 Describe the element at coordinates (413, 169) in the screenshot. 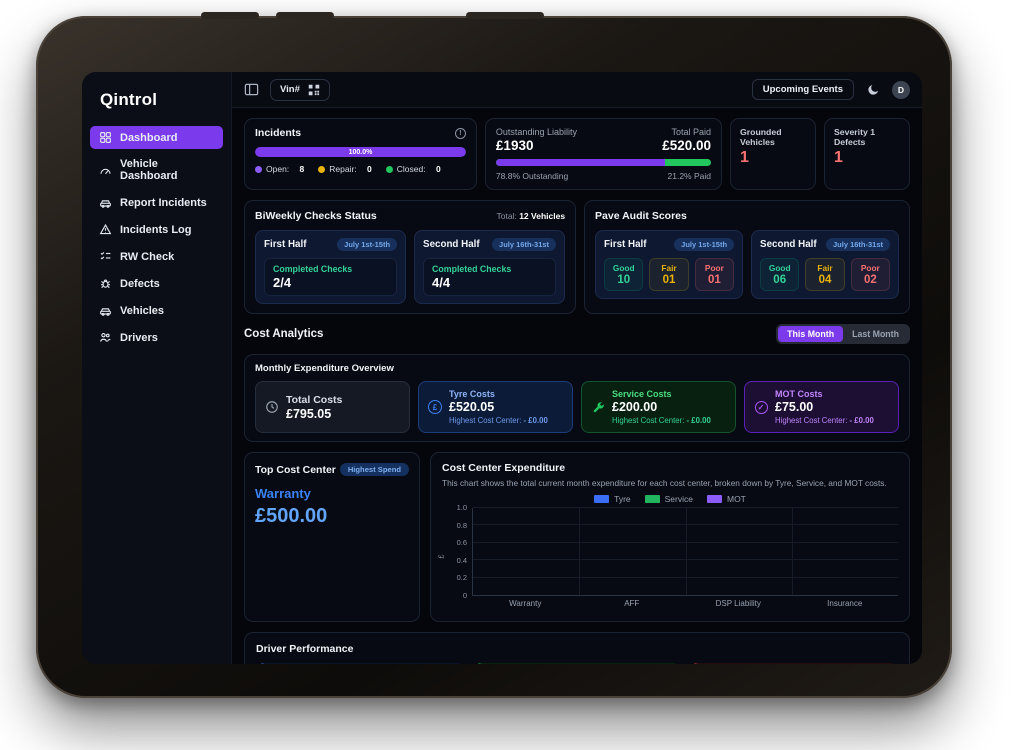

I see `legend-closed: Closed: 0` at that location.